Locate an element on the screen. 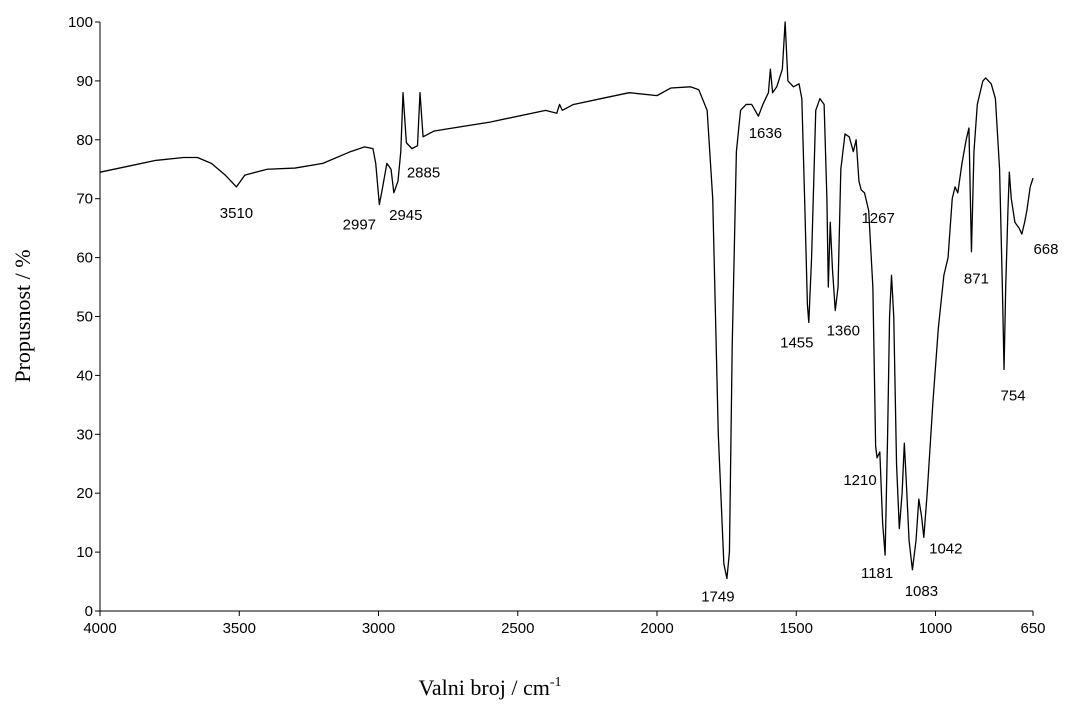  x-axis-label-main: Valni broj / cm is located at coordinates (483, 687).